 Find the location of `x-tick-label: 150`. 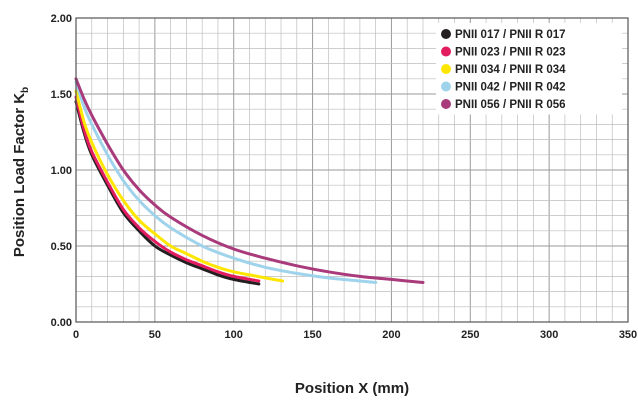

x-tick-label: 150 is located at coordinates (312, 335).